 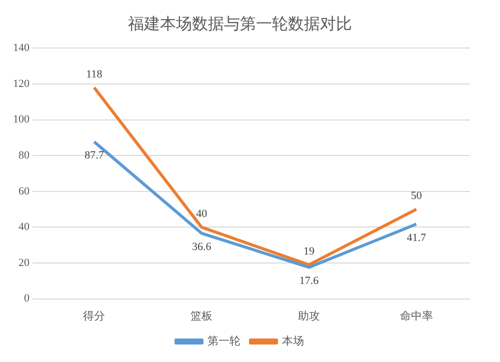 What do you see at coordinates (24, 227) in the screenshot?
I see `y-tick-label: 40` at bounding box center [24, 227].